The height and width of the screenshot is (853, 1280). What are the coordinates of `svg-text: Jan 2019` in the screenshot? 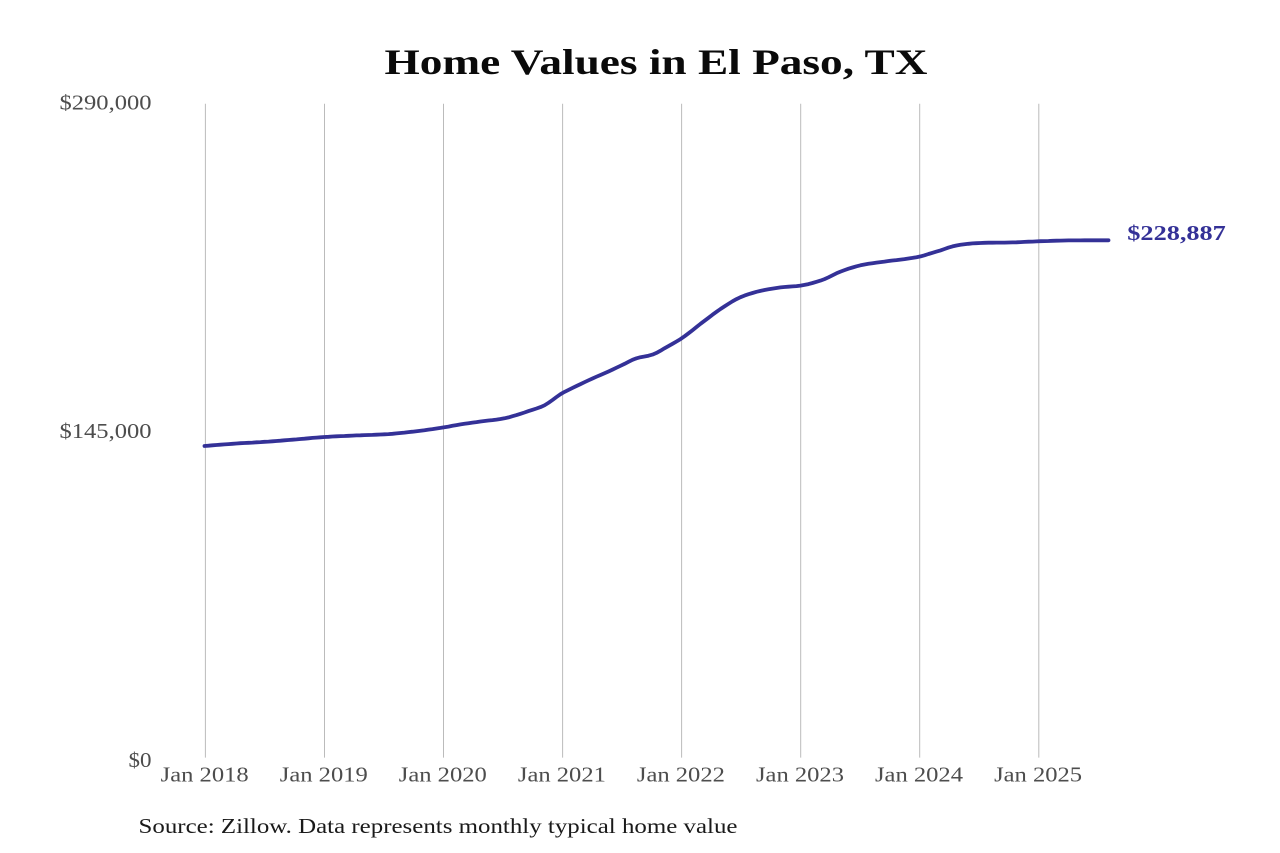 It's located at (324, 775).